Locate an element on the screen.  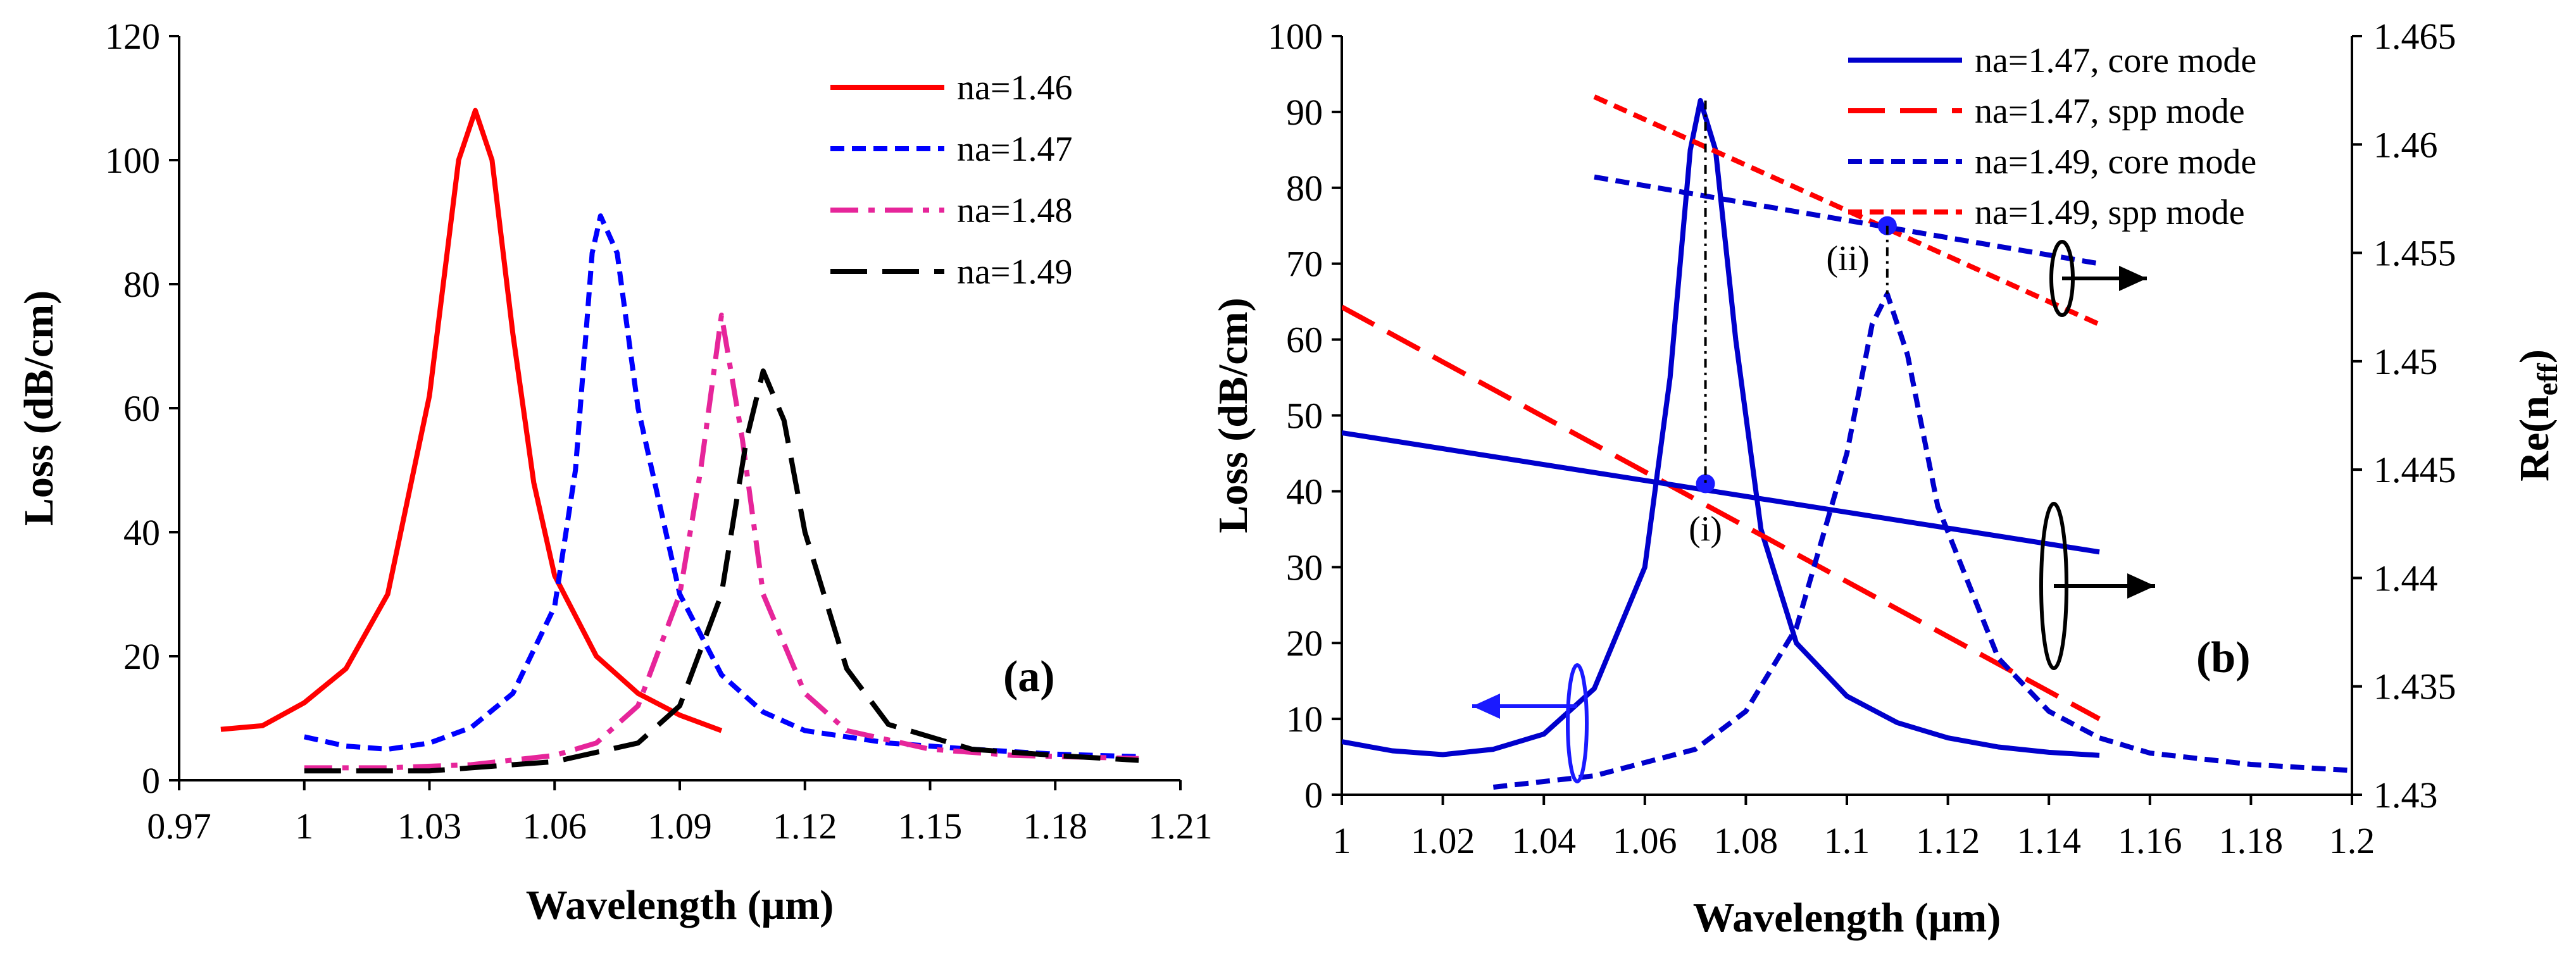
legend-label: na=1.47 is located at coordinates (1014, 149).